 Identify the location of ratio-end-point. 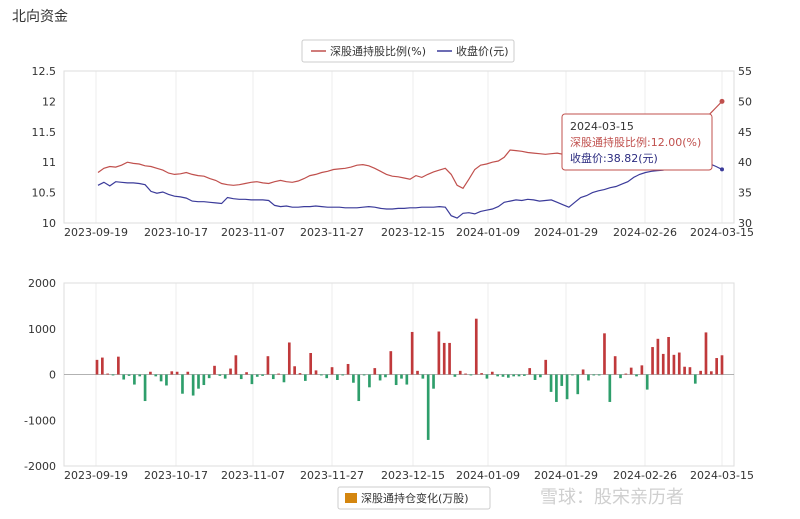
(722, 101).